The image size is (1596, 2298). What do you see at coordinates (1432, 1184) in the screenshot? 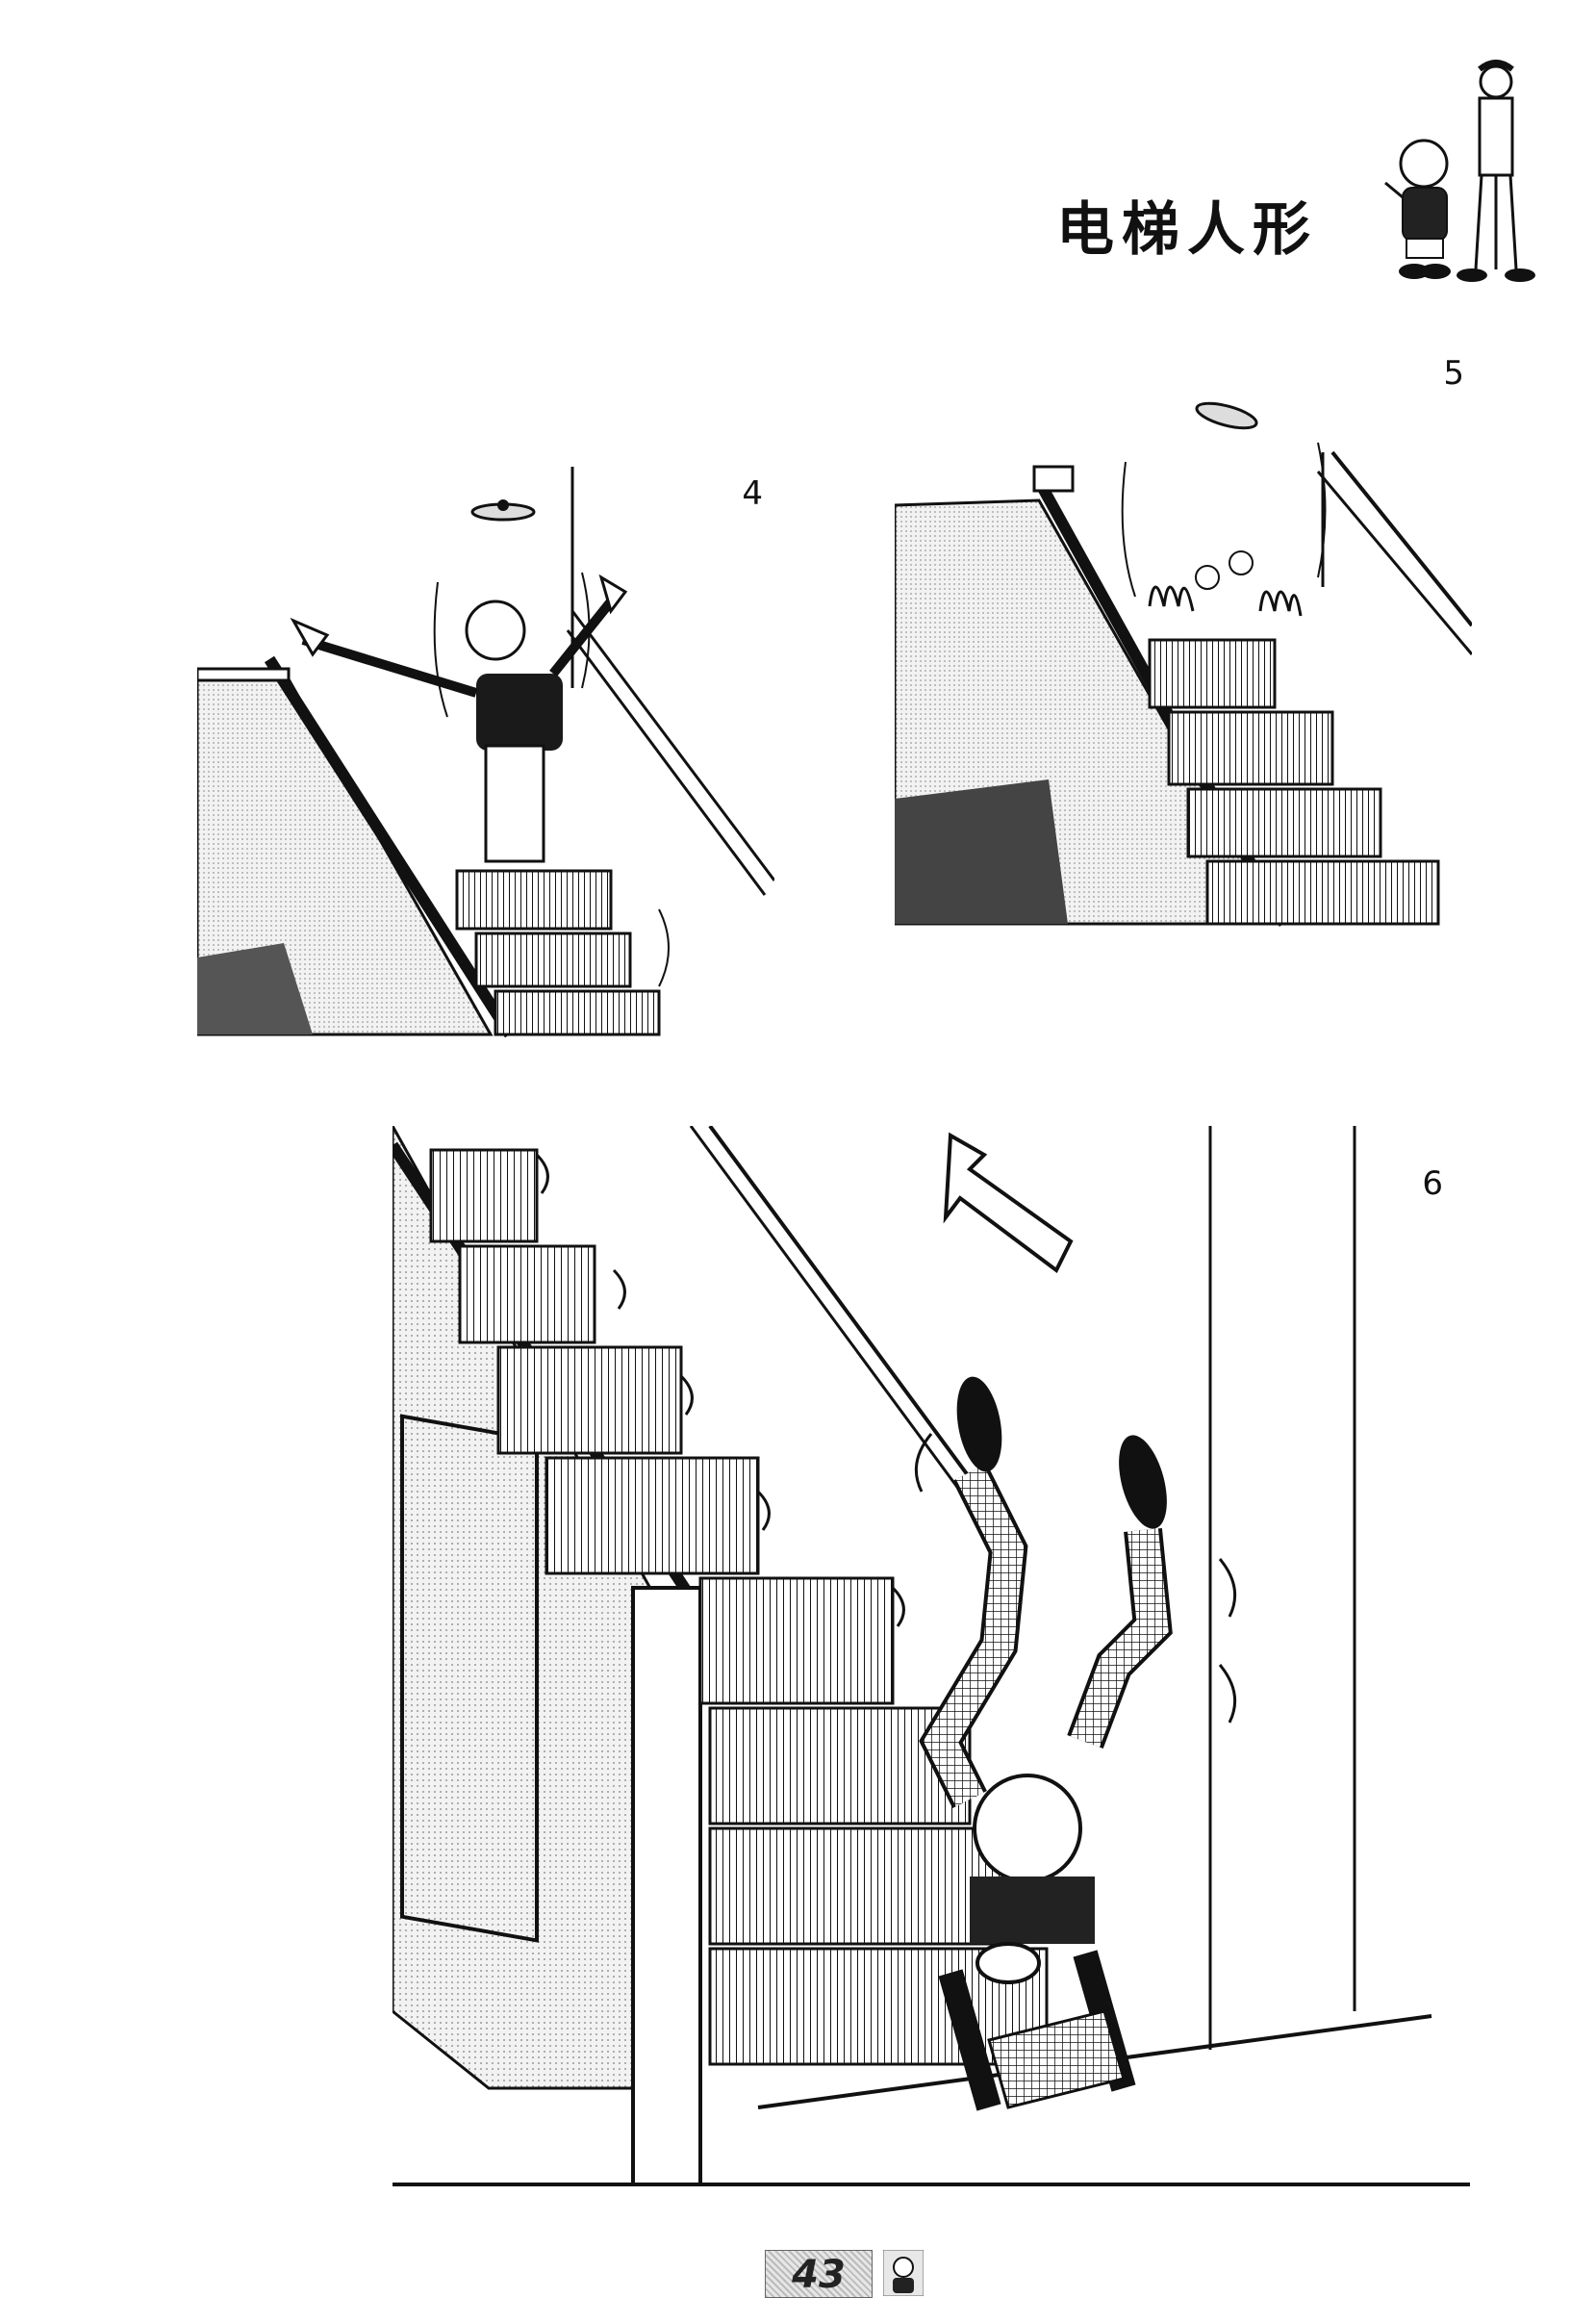
I see `panel-number: 6` at bounding box center [1432, 1184].